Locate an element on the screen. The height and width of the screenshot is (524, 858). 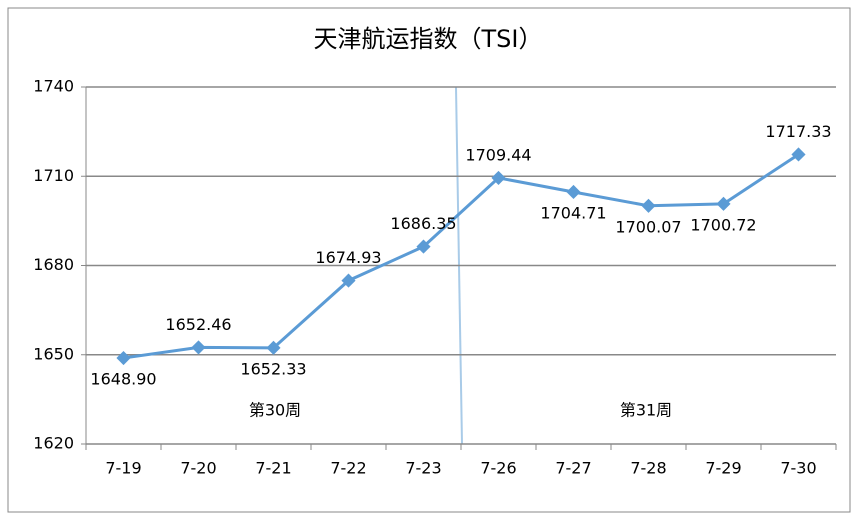
x-tick-label: 7-21 is located at coordinates (273, 468).